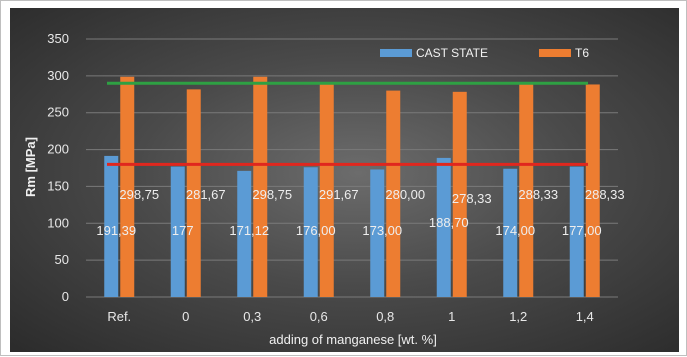  What do you see at coordinates (339, 194) in the screenshot?
I see `data-label-t6: 291,67` at bounding box center [339, 194].